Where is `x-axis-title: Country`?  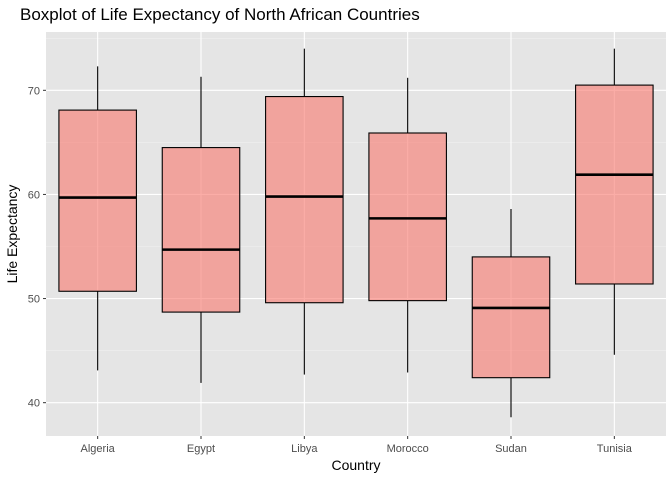
x-axis-title: Country is located at coordinates (355, 465).